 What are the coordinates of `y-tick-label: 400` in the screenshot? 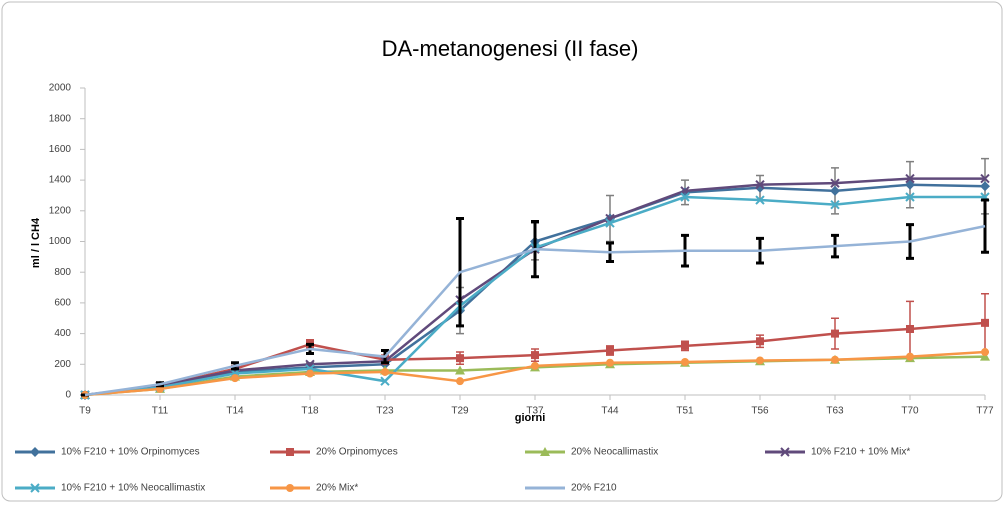 It's located at (62, 333).